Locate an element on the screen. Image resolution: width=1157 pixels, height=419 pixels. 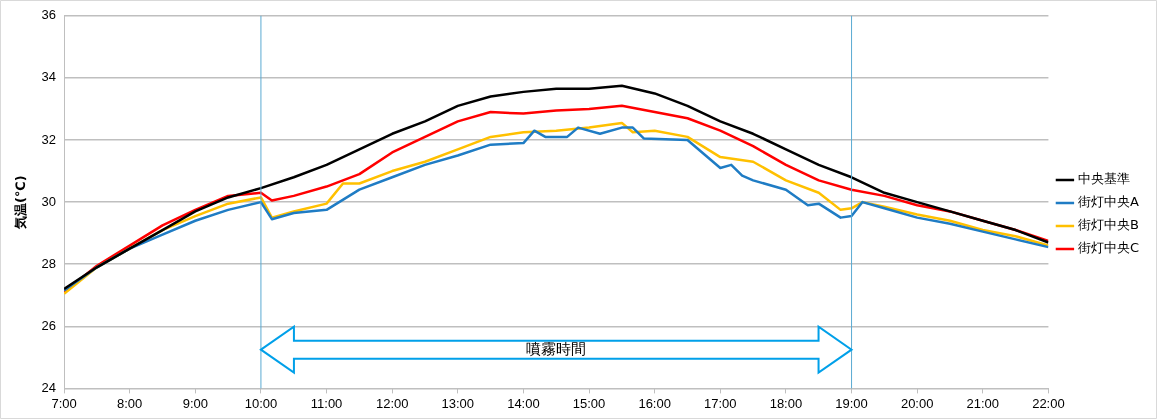
legend-label: 街灯中央B is located at coordinates (1108, 225).